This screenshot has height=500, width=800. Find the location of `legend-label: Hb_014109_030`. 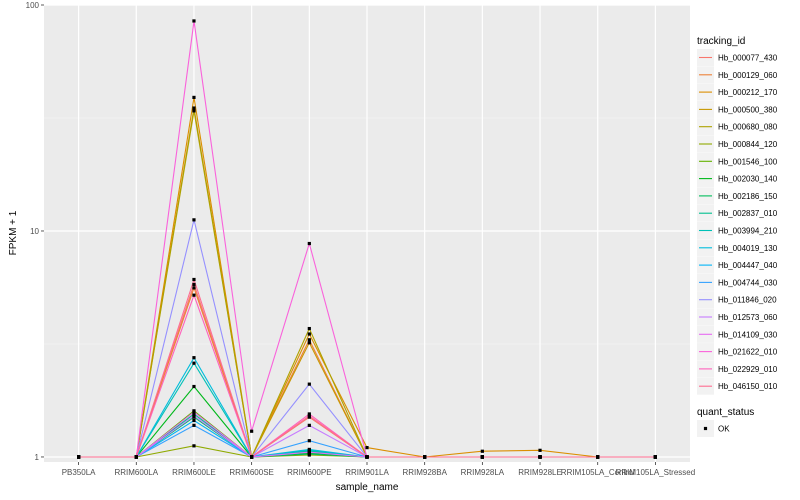

legend-label: Hb_014109_030 is located at coordinates (748, 334).